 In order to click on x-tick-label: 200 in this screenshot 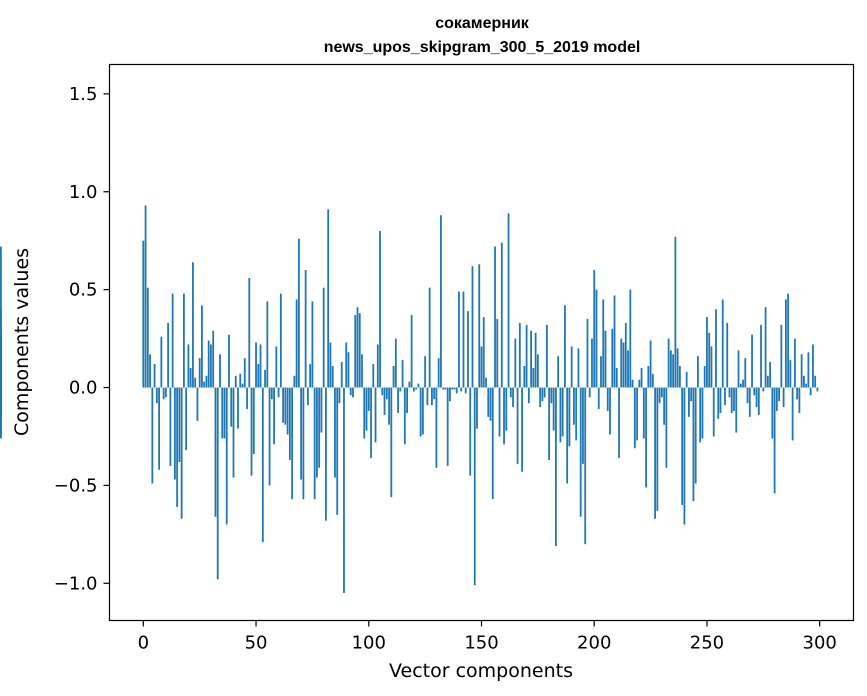, I will do `click(594, 643)`.